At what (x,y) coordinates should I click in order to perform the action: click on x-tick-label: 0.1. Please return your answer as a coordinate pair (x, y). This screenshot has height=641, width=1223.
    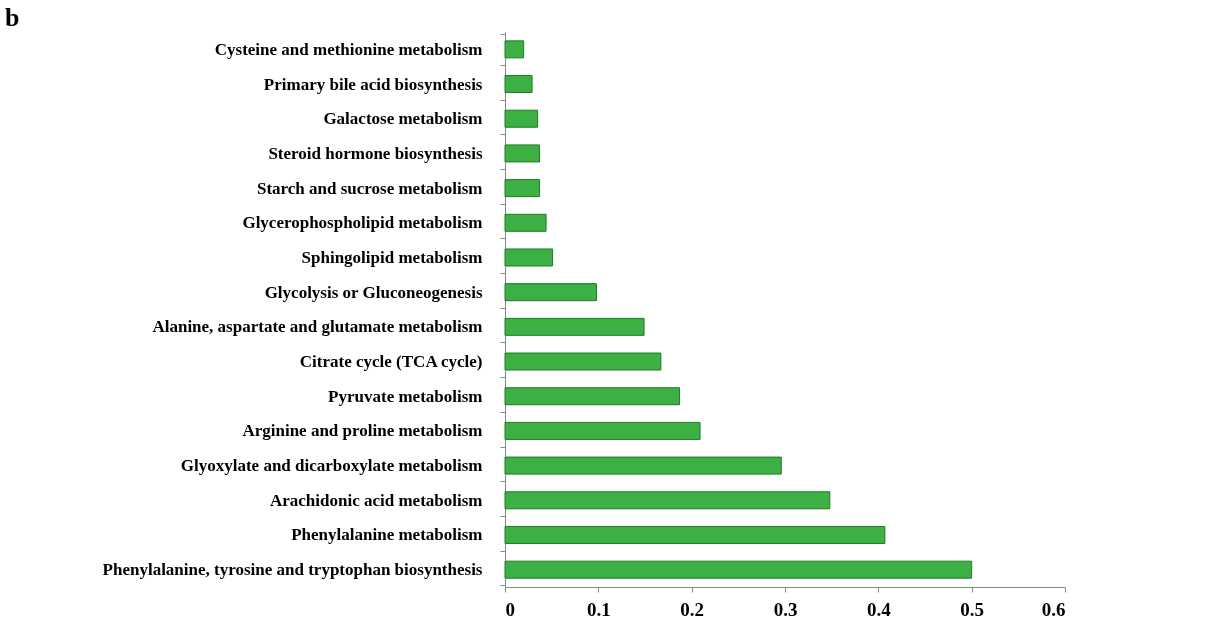
    Looking at the image, I should click on (598, 609).